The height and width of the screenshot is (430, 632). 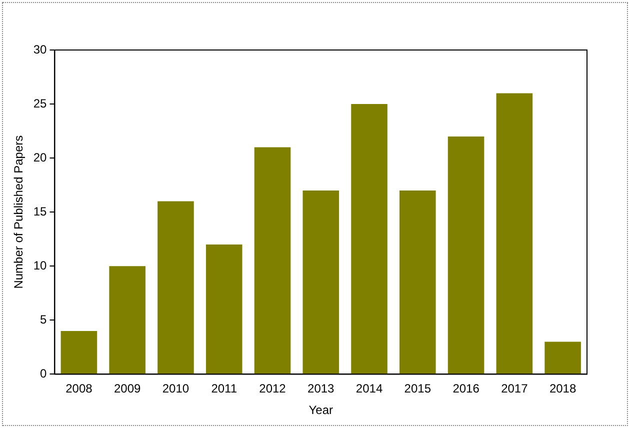 I want to click on x-tick-label: 2018, so click(x=562, y=389).